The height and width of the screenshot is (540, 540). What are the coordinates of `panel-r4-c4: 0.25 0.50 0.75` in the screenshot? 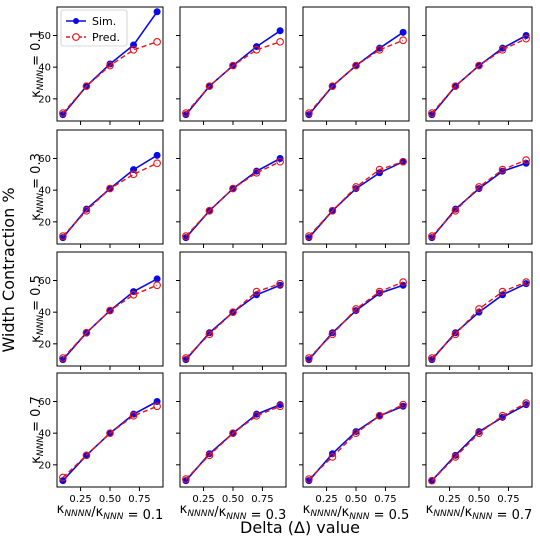 It's located at (477, 438).